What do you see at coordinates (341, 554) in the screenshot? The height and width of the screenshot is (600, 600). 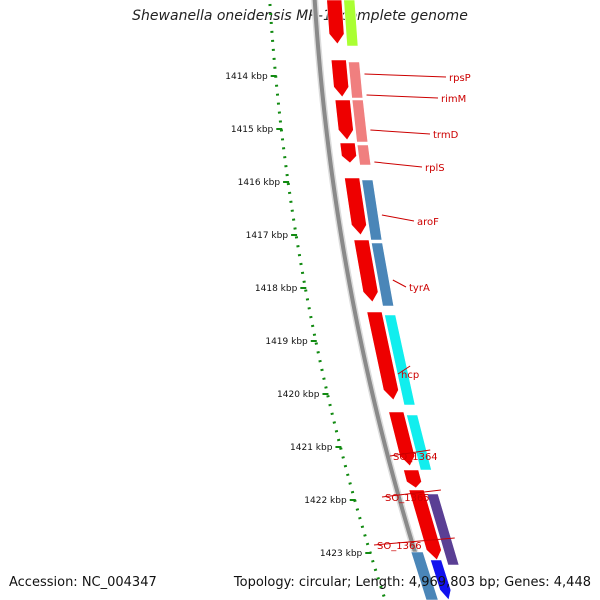 I see `kbp-tick-label: 1423 kbp` at bounding box center [341, 554].